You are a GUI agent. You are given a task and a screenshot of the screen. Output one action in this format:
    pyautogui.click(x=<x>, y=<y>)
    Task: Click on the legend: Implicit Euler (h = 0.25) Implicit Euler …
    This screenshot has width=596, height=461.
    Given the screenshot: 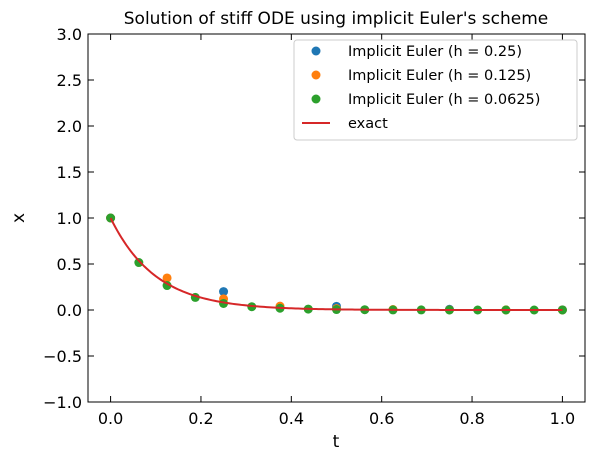 What is the action you would take?
    pyautogui.click(x=435, y=90)
    